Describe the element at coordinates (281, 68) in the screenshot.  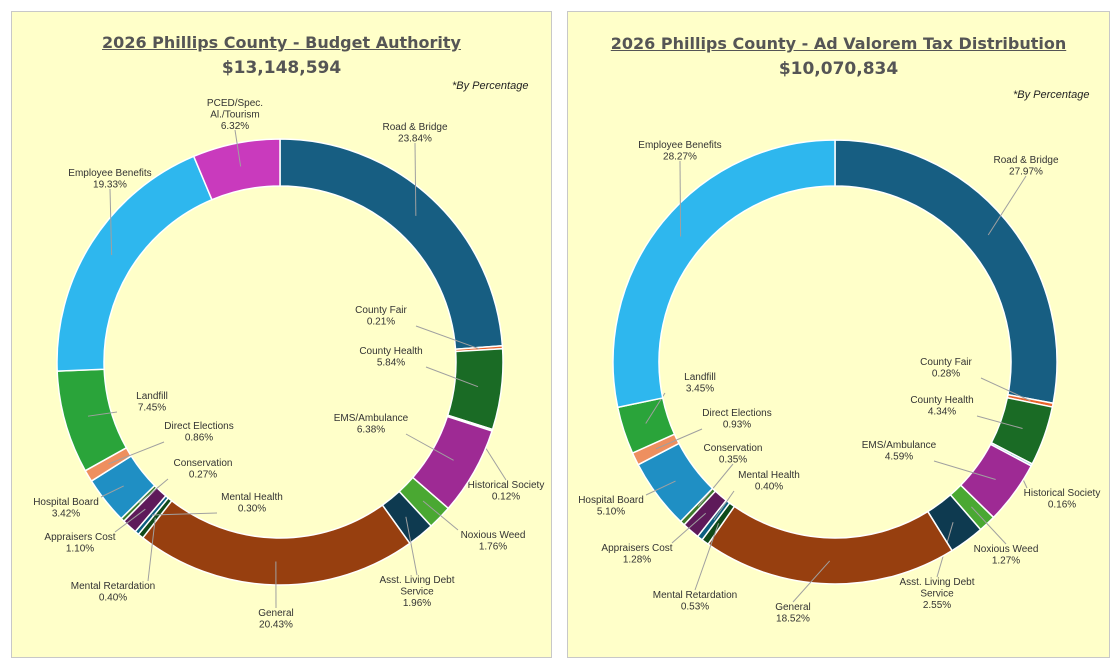
I see `chart-subtitle: $13,148,594` at that location.